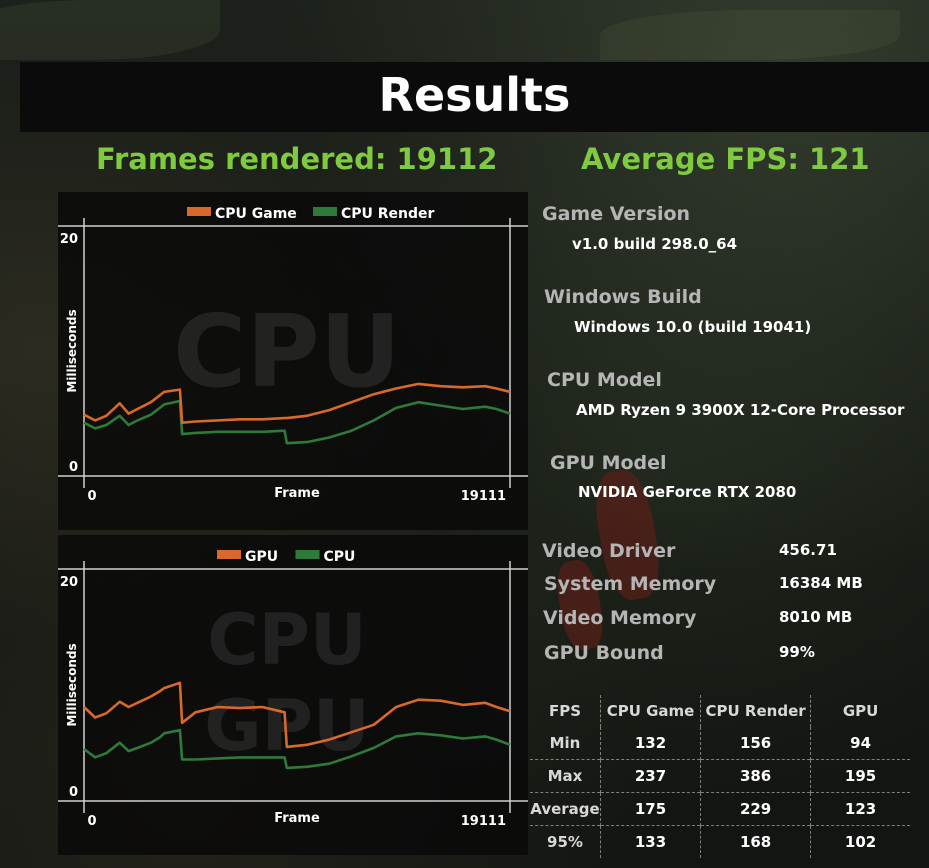  What do you see at coordinates (565, 711) in the screenshot?
I see `column-header: FPS` at bounding box center [565, 711].